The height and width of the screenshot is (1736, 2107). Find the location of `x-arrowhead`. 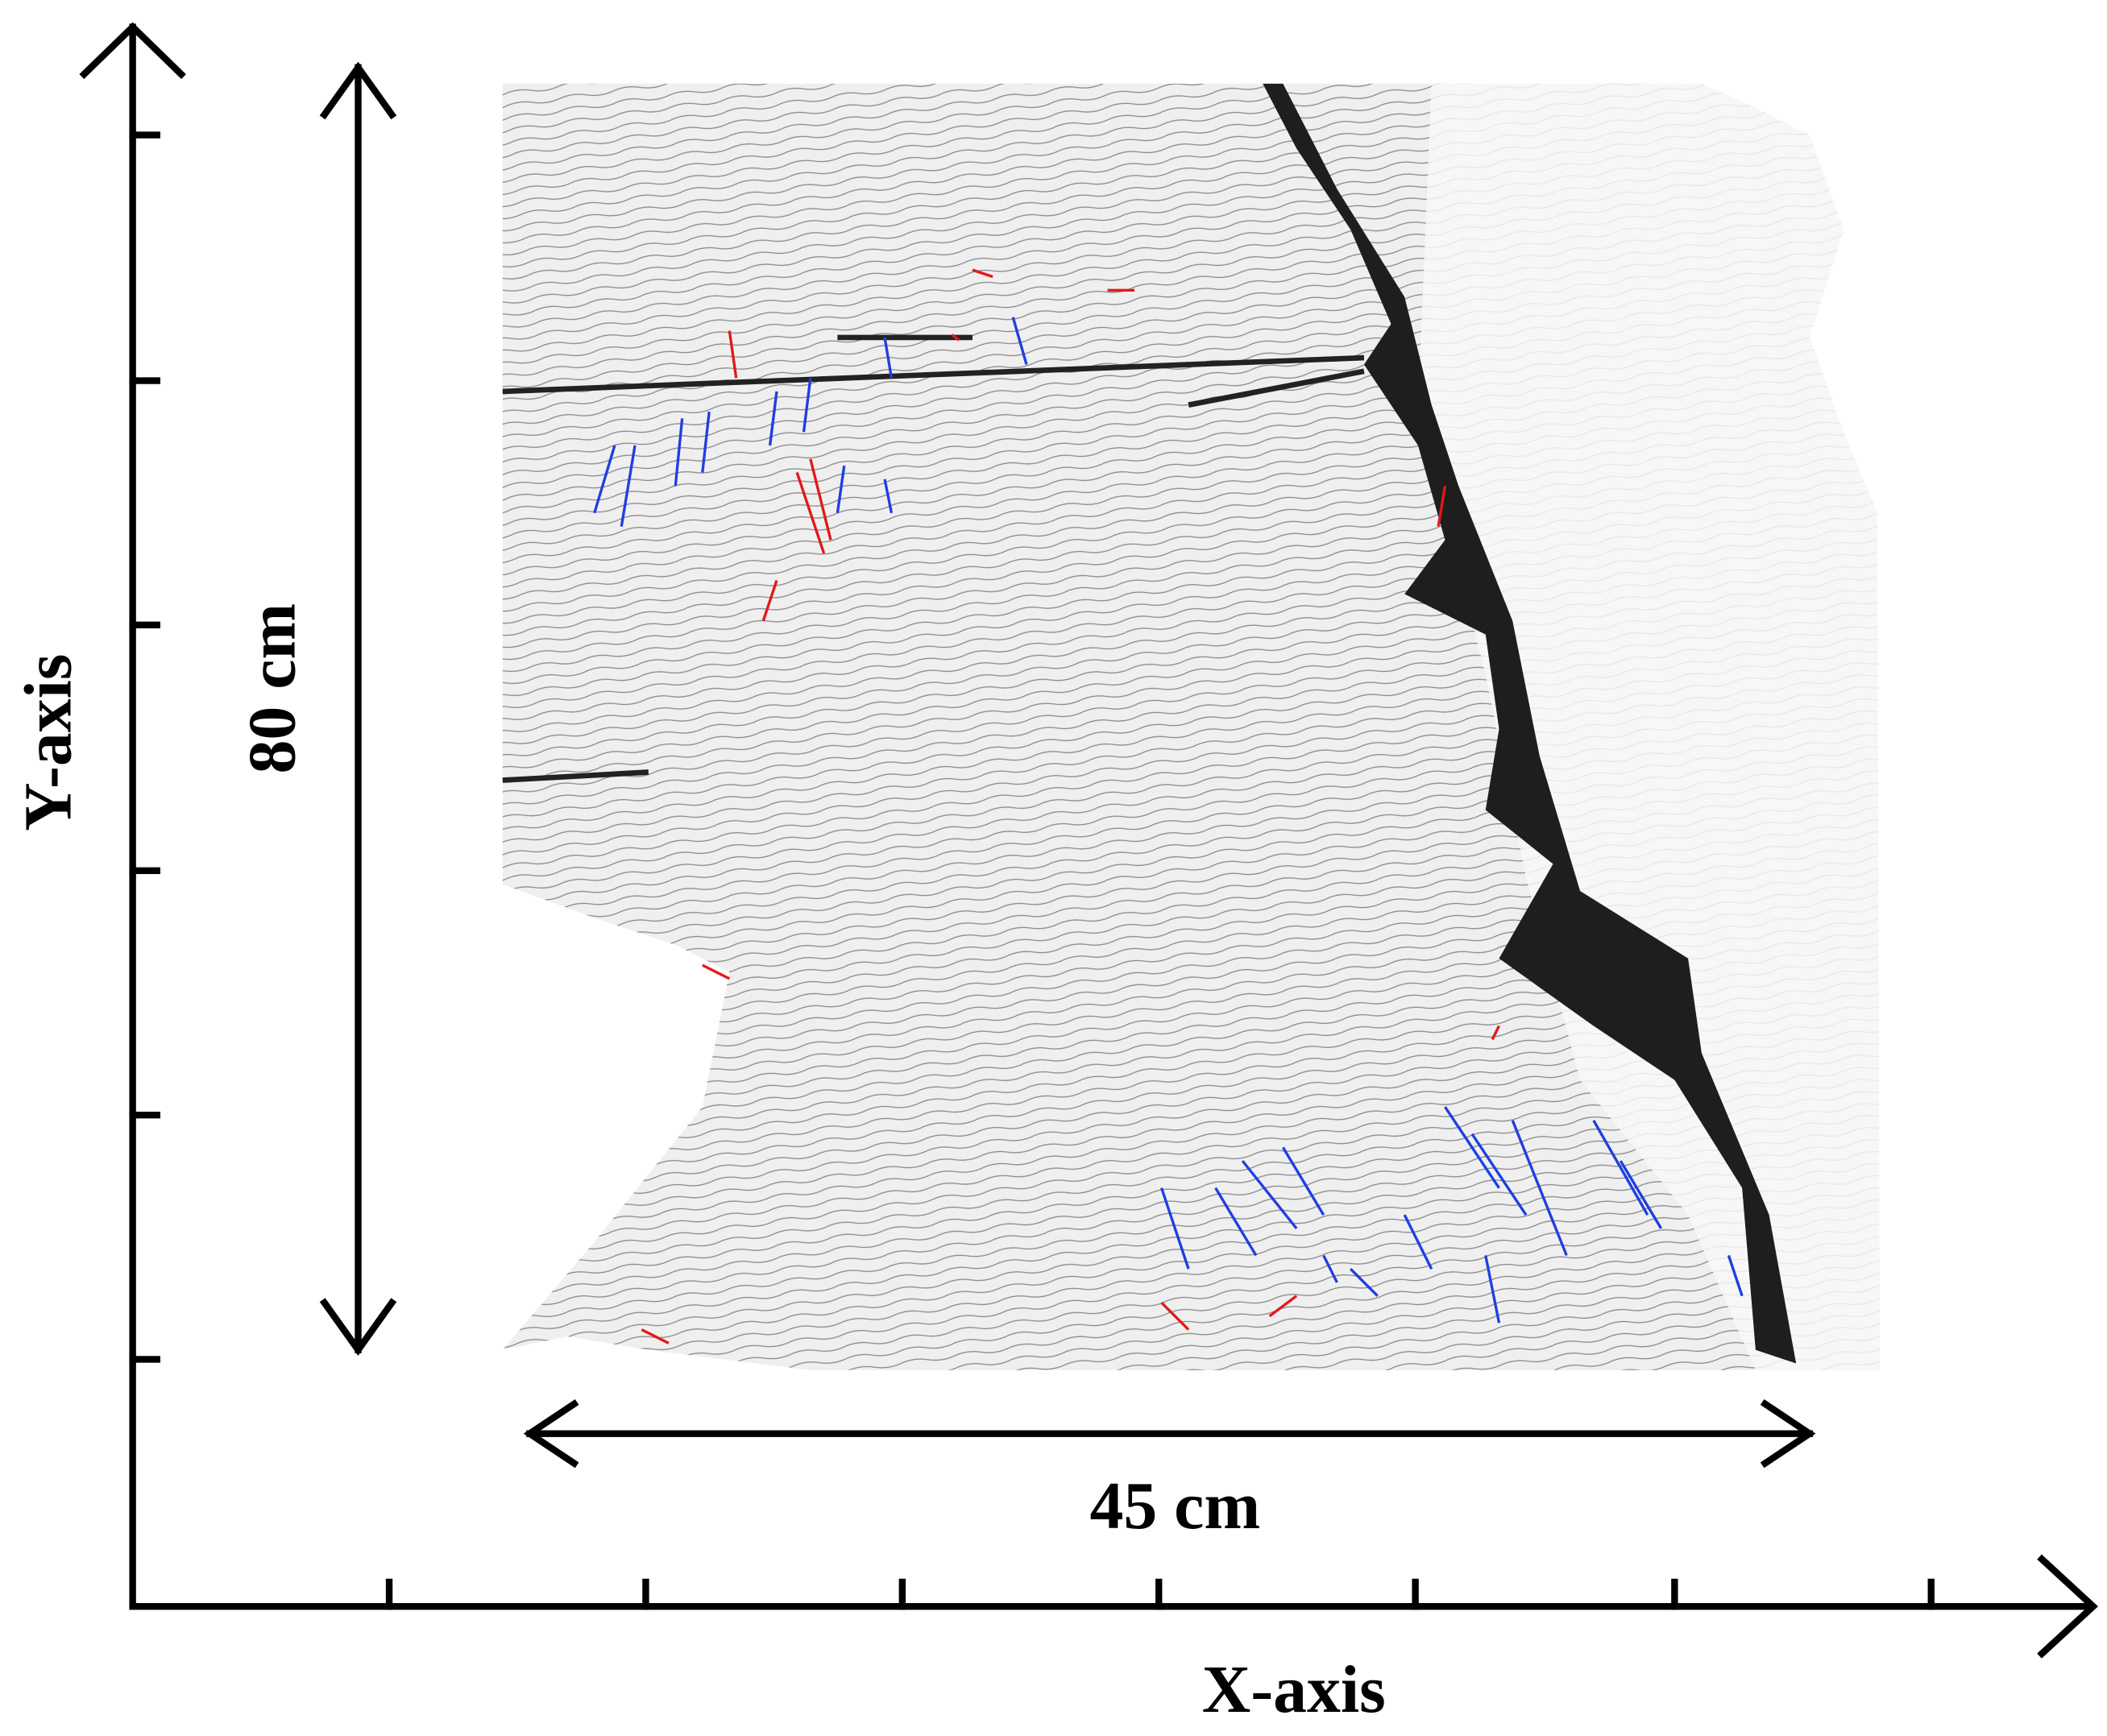

x-arrowhead is located at coordinates (2068, 1606).